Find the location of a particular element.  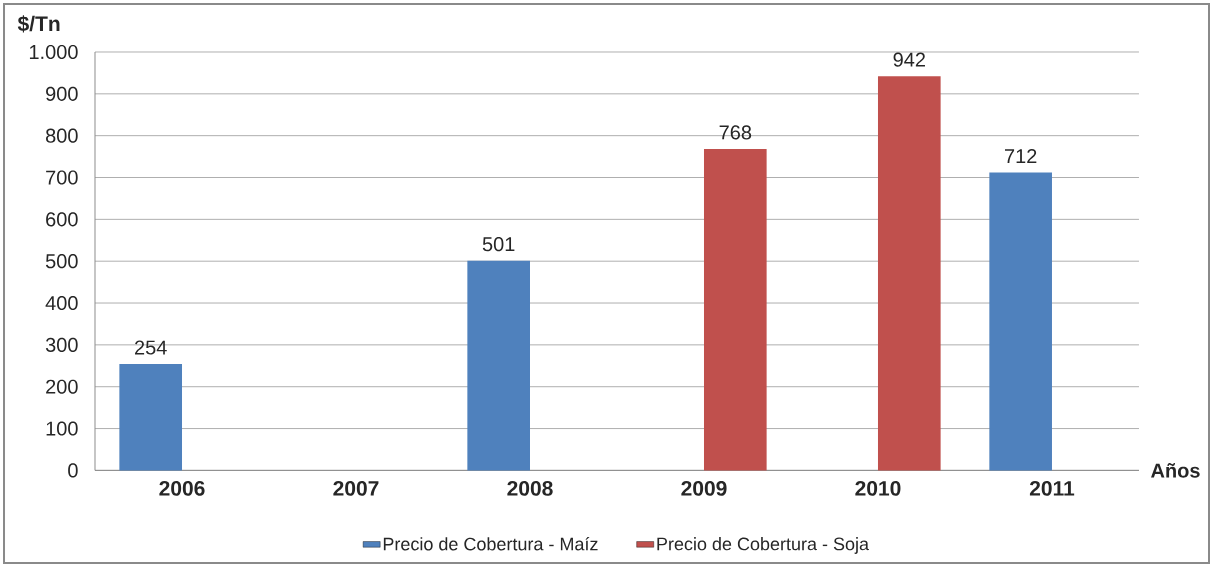

x-tick-label: 2006 is located at coordinates (182, 488).